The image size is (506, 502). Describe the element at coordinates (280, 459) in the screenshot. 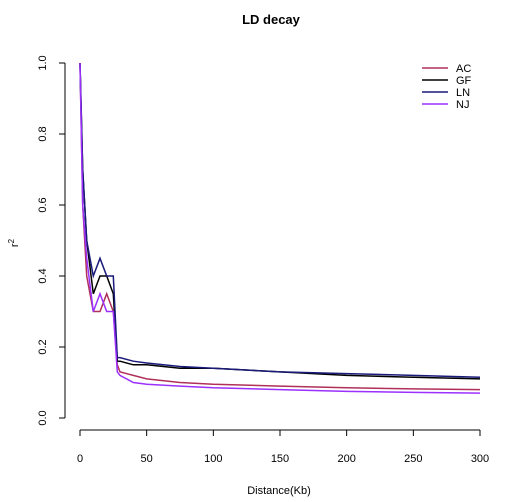

I see `x-tick-label-3: 150` at that location.